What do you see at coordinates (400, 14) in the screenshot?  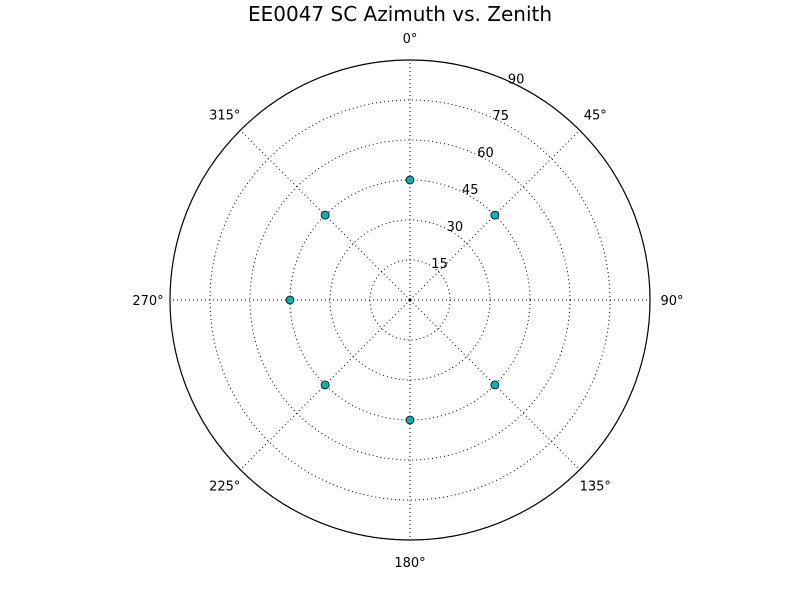 I see `chart-title: EE0047 SC Azimuth vs. Zenith` at bounding box center [400, 14].